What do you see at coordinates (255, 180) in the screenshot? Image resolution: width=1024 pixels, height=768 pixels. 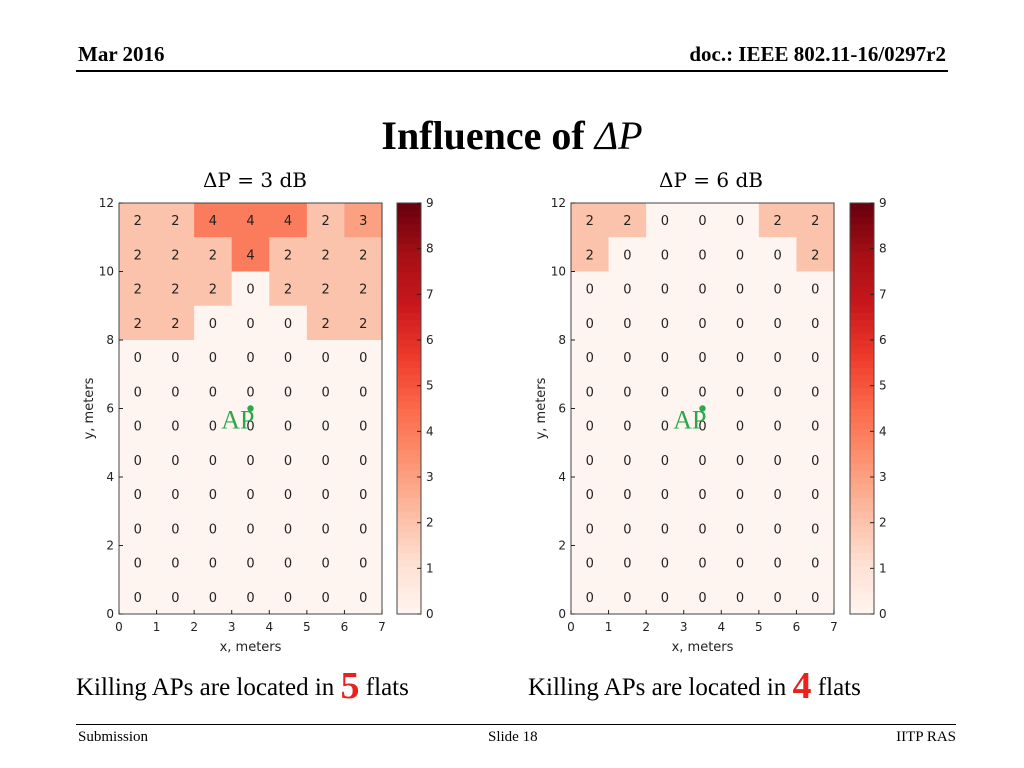 I see `chart-title-left: ΔP = 3 dB` at bounding box center [255, 180].